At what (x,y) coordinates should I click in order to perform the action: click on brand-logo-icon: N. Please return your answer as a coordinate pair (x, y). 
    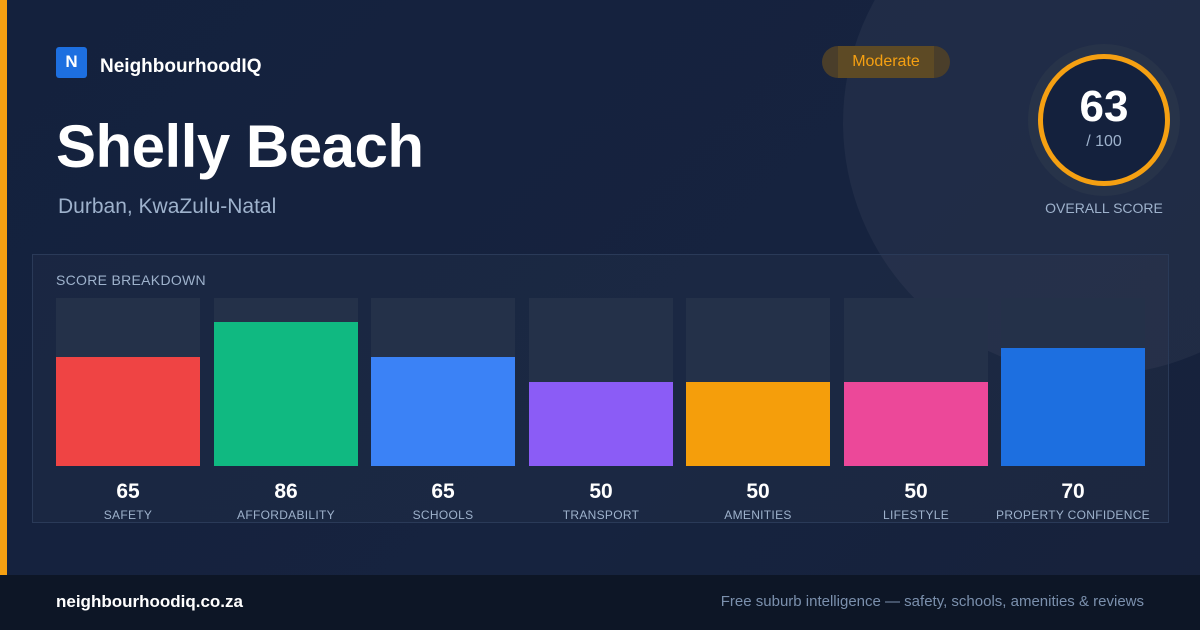
    Looking at the image, I should click on (71, 62).